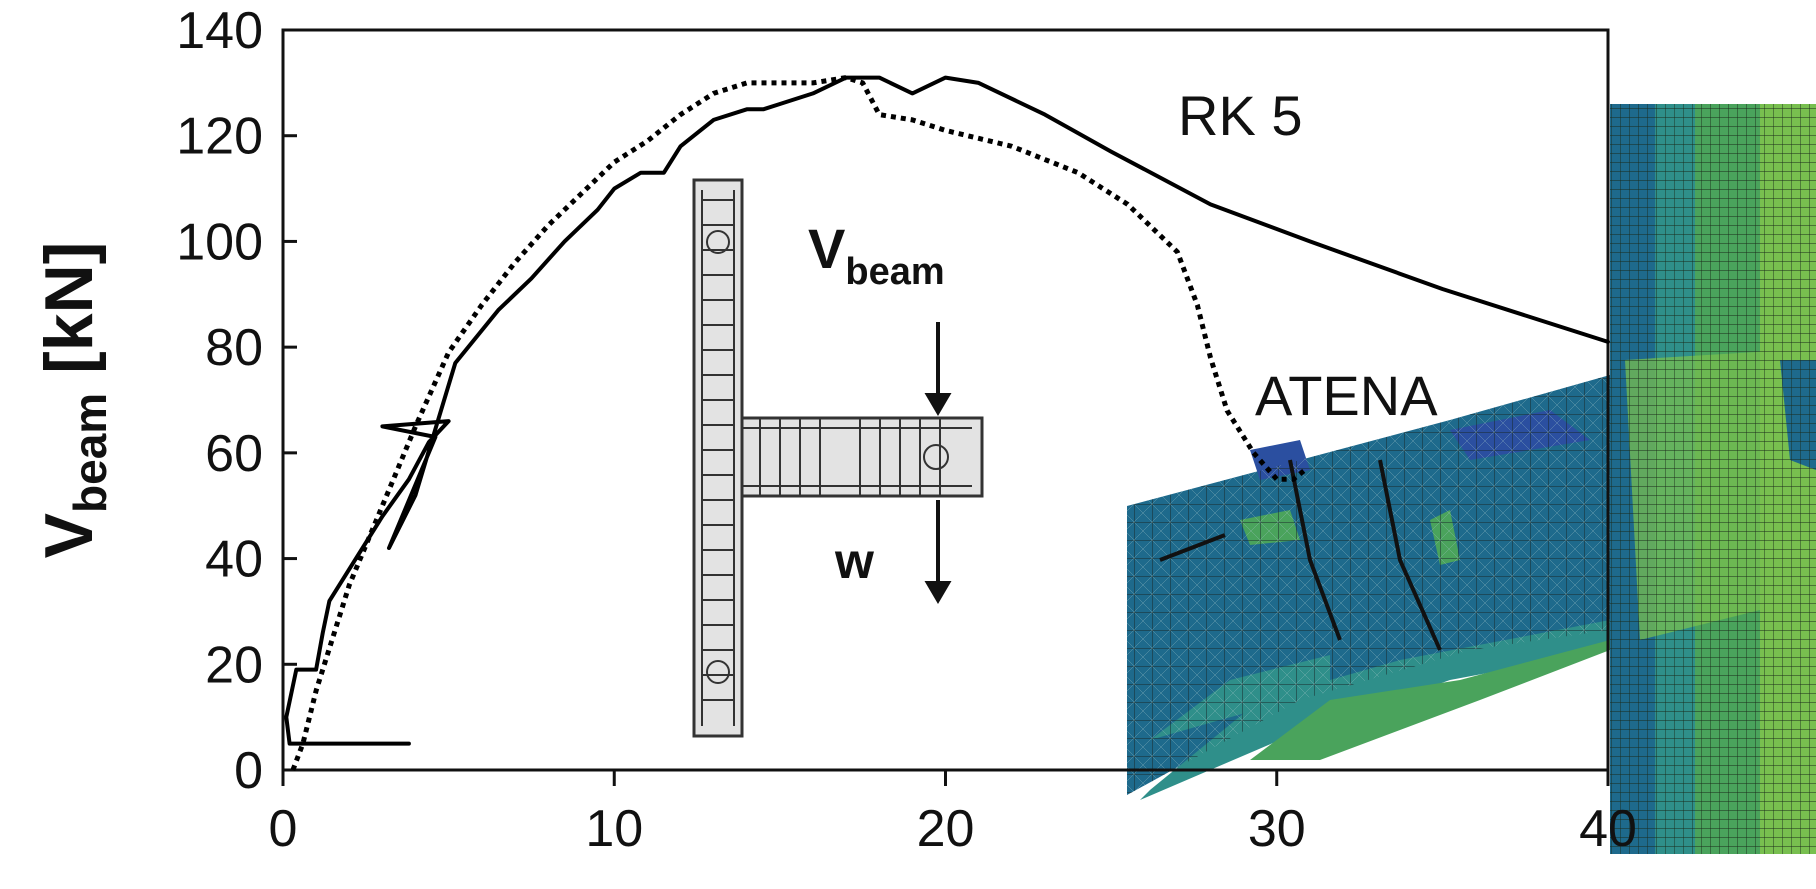 The height and width of the screenshot is (889, 1816). What do you see at coordinates (894, 272) in the screenshot?
I see `load-label-sub: beam` at bounding box center [894, 272].